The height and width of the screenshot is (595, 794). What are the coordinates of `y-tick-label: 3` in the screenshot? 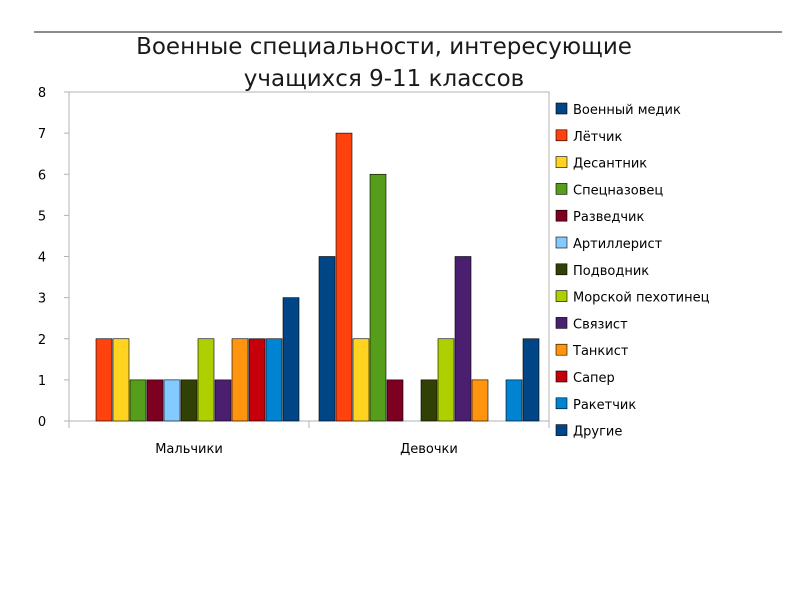 It's located at (42, 299).